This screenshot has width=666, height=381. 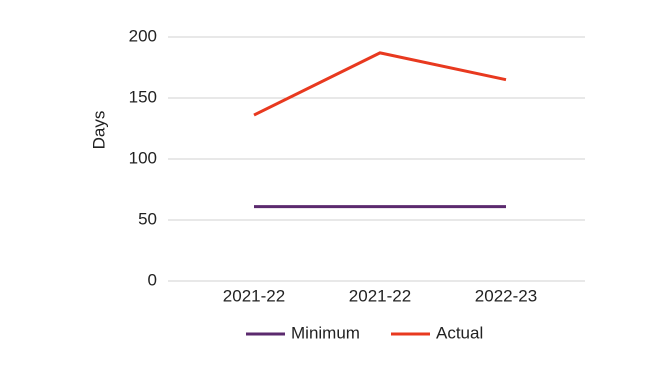 I want to click on y-tick-label: 150, so click(x=143, y=96).